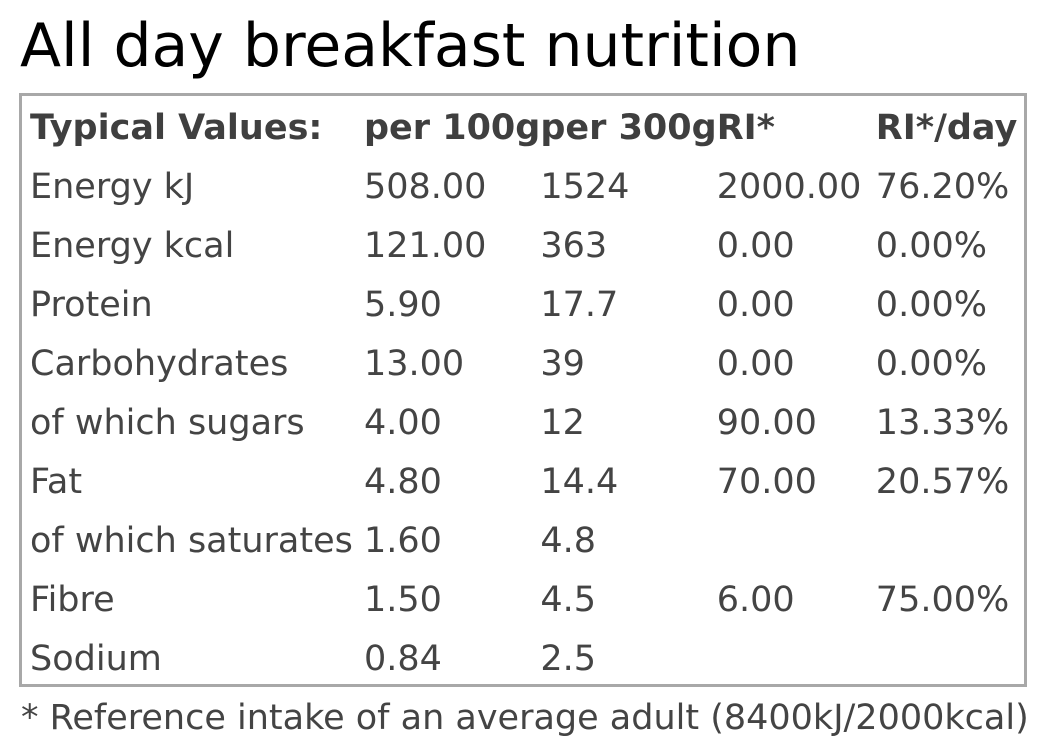  I want to click on cell-per-300g: 17.7, so click(579, 305).